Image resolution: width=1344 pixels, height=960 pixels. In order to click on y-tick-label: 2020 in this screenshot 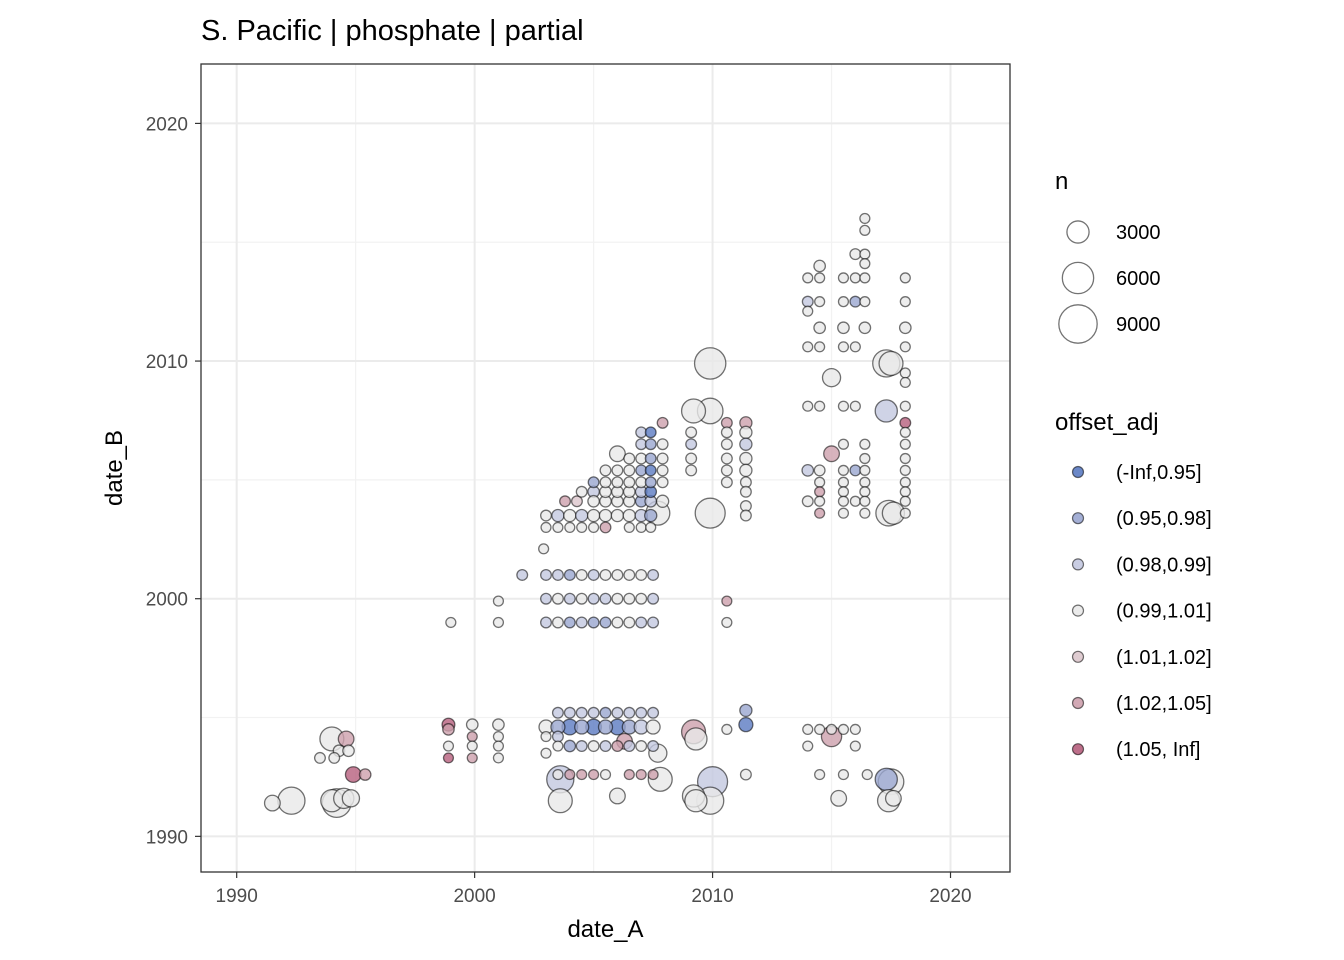, I will do `click(167, 124)`.